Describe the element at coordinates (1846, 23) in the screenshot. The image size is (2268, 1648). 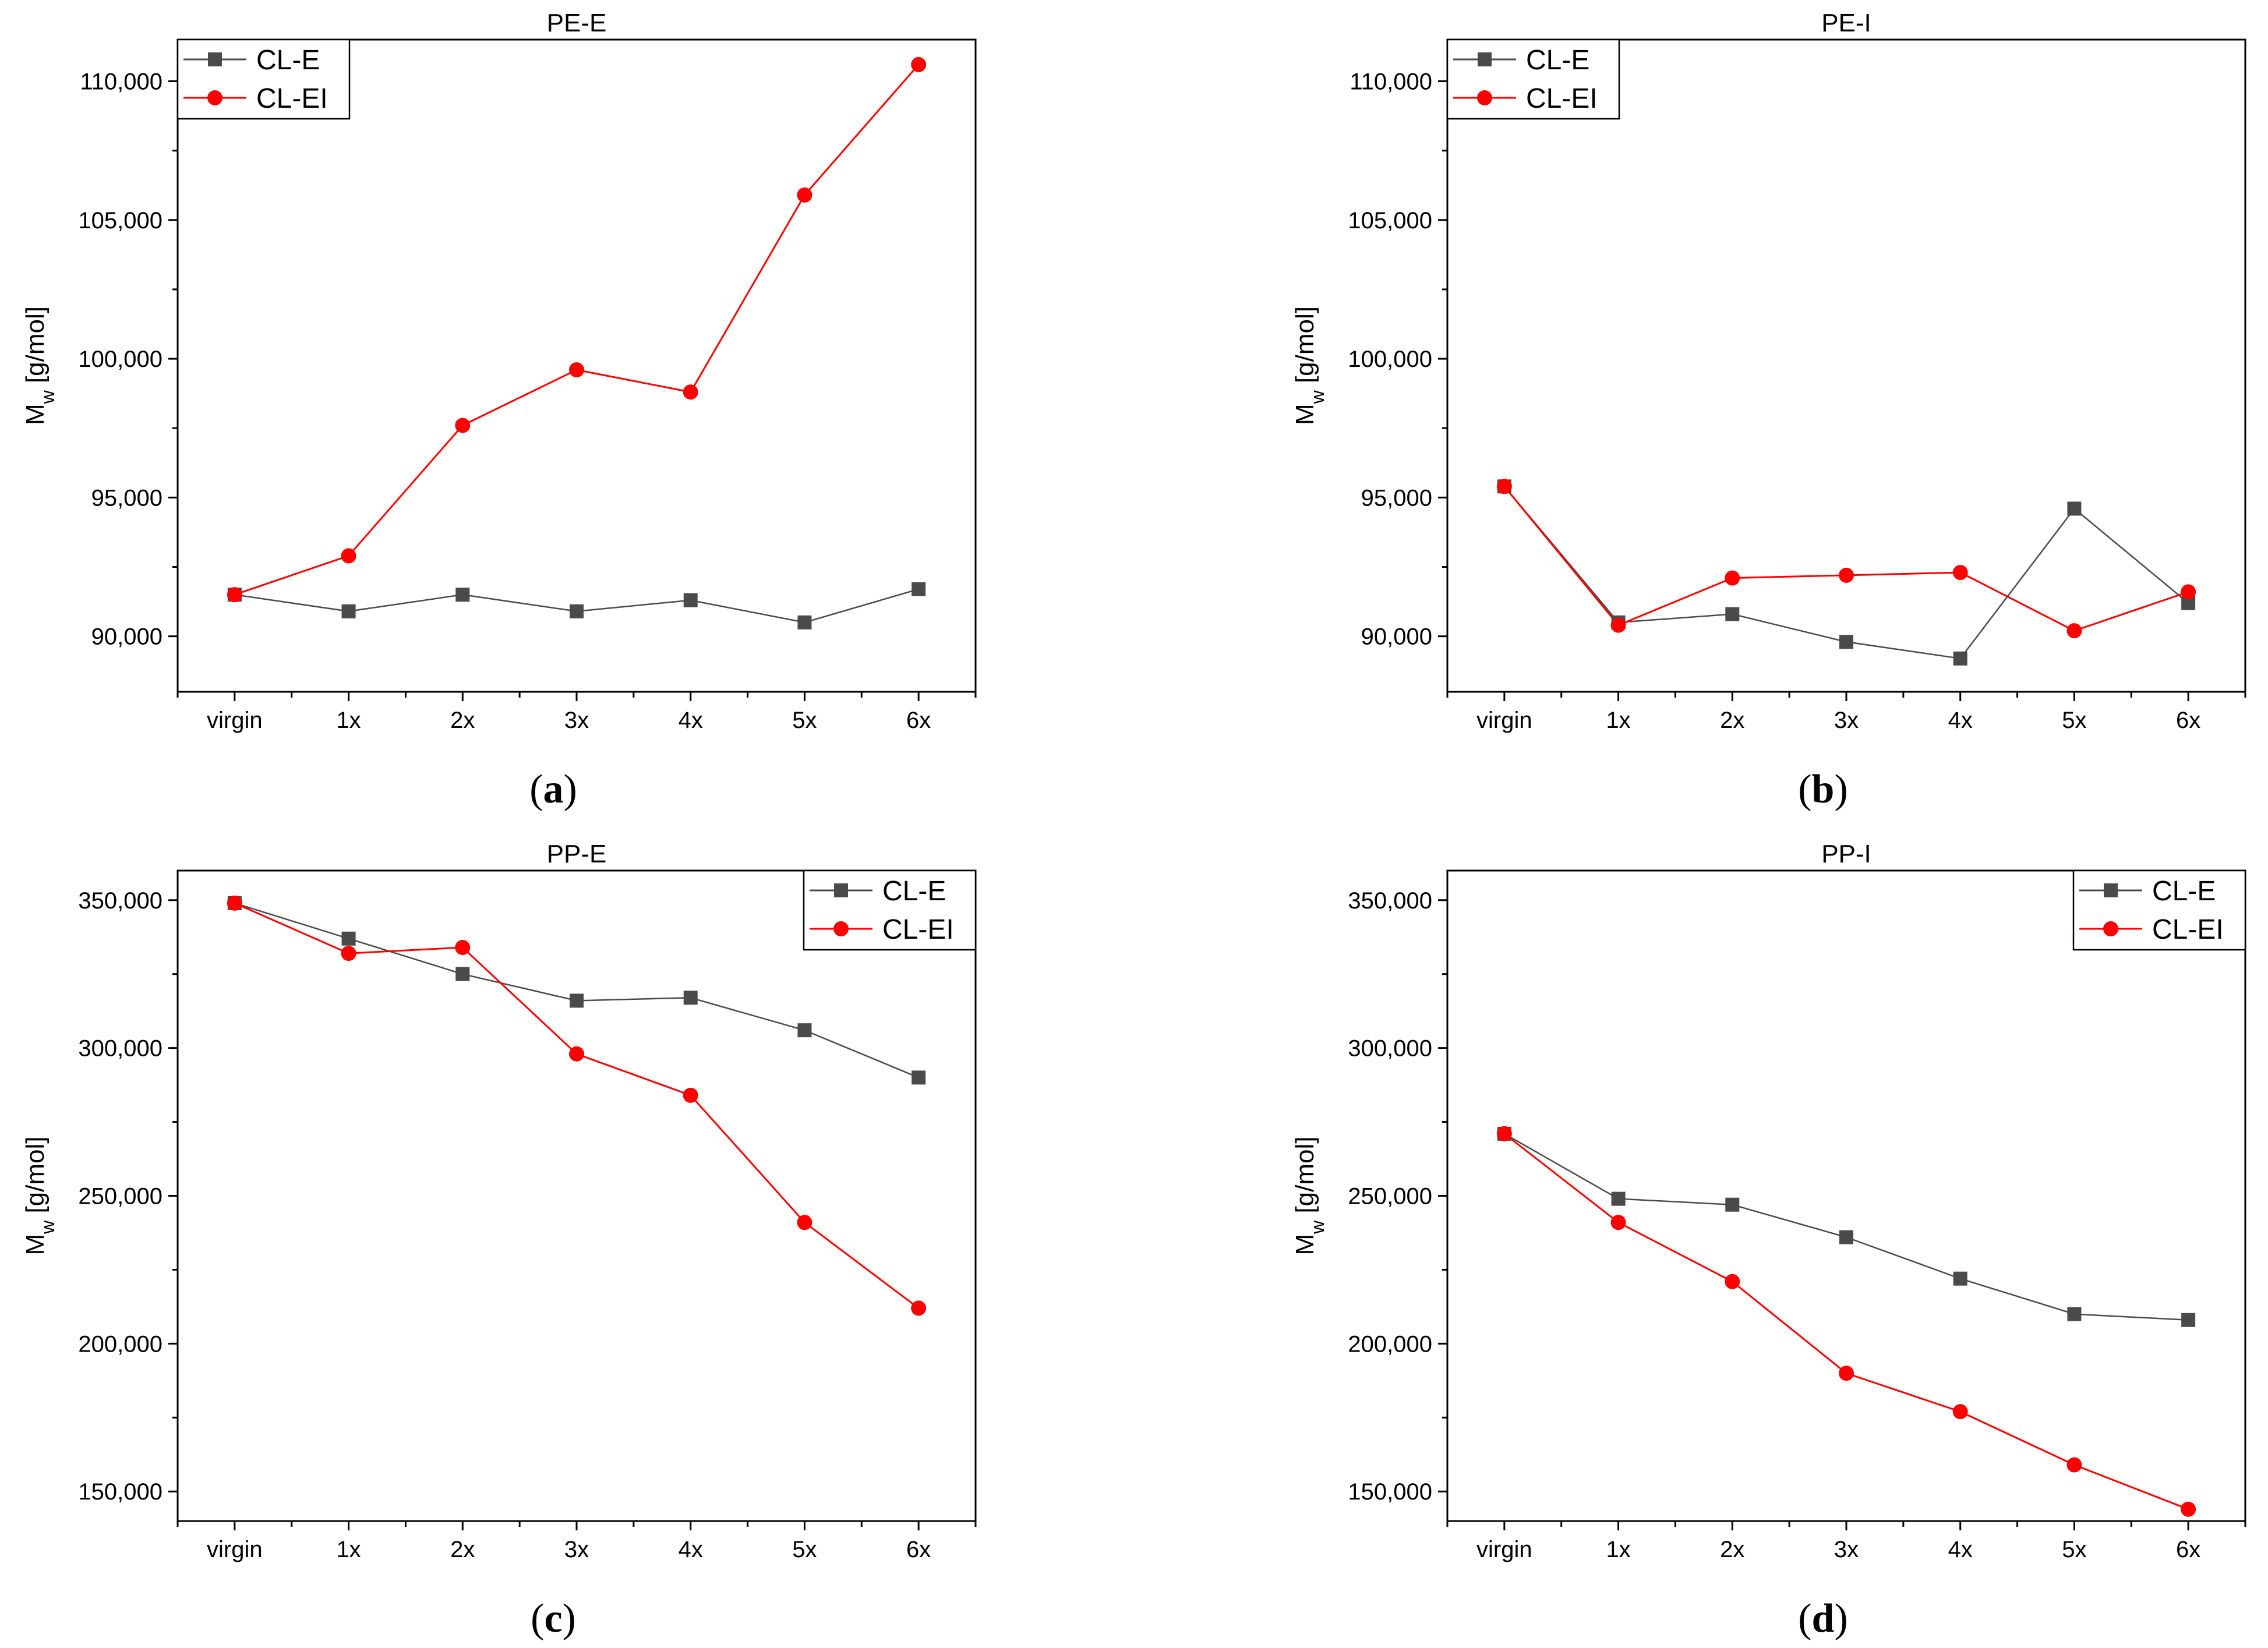
I see `chart-title: PE-I` at that location.